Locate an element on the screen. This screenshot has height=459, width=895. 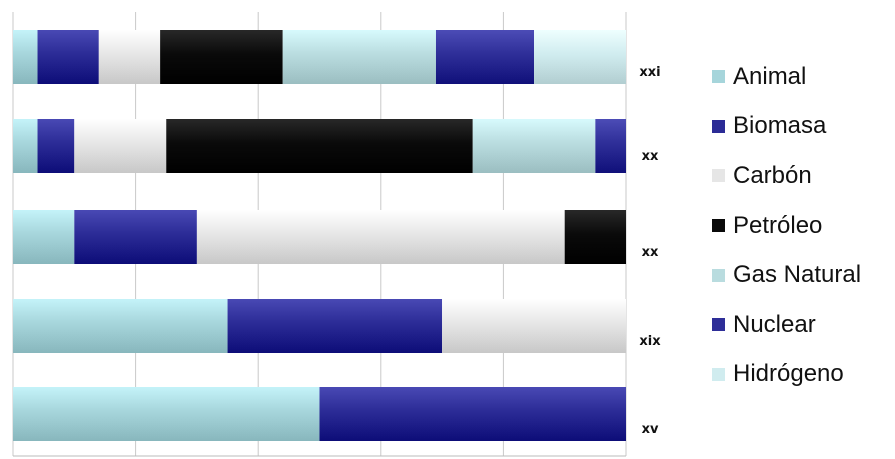
legend-swatch-biomasa is located at coordinates (718, 126).